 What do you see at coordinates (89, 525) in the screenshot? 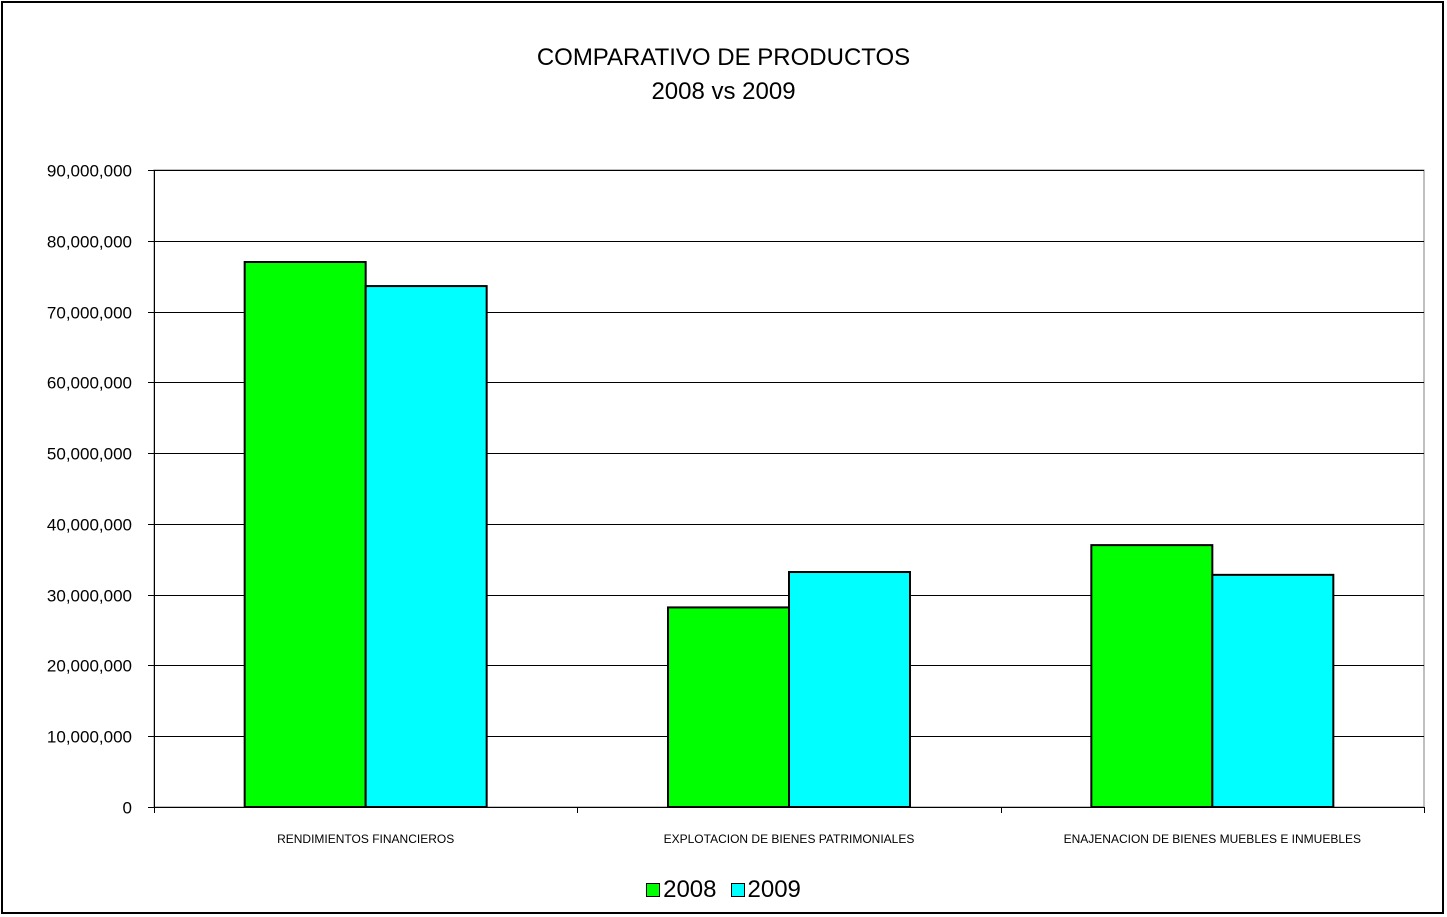
I see `y-tick-label: 40,000,000` at bounding box center [89, 525].